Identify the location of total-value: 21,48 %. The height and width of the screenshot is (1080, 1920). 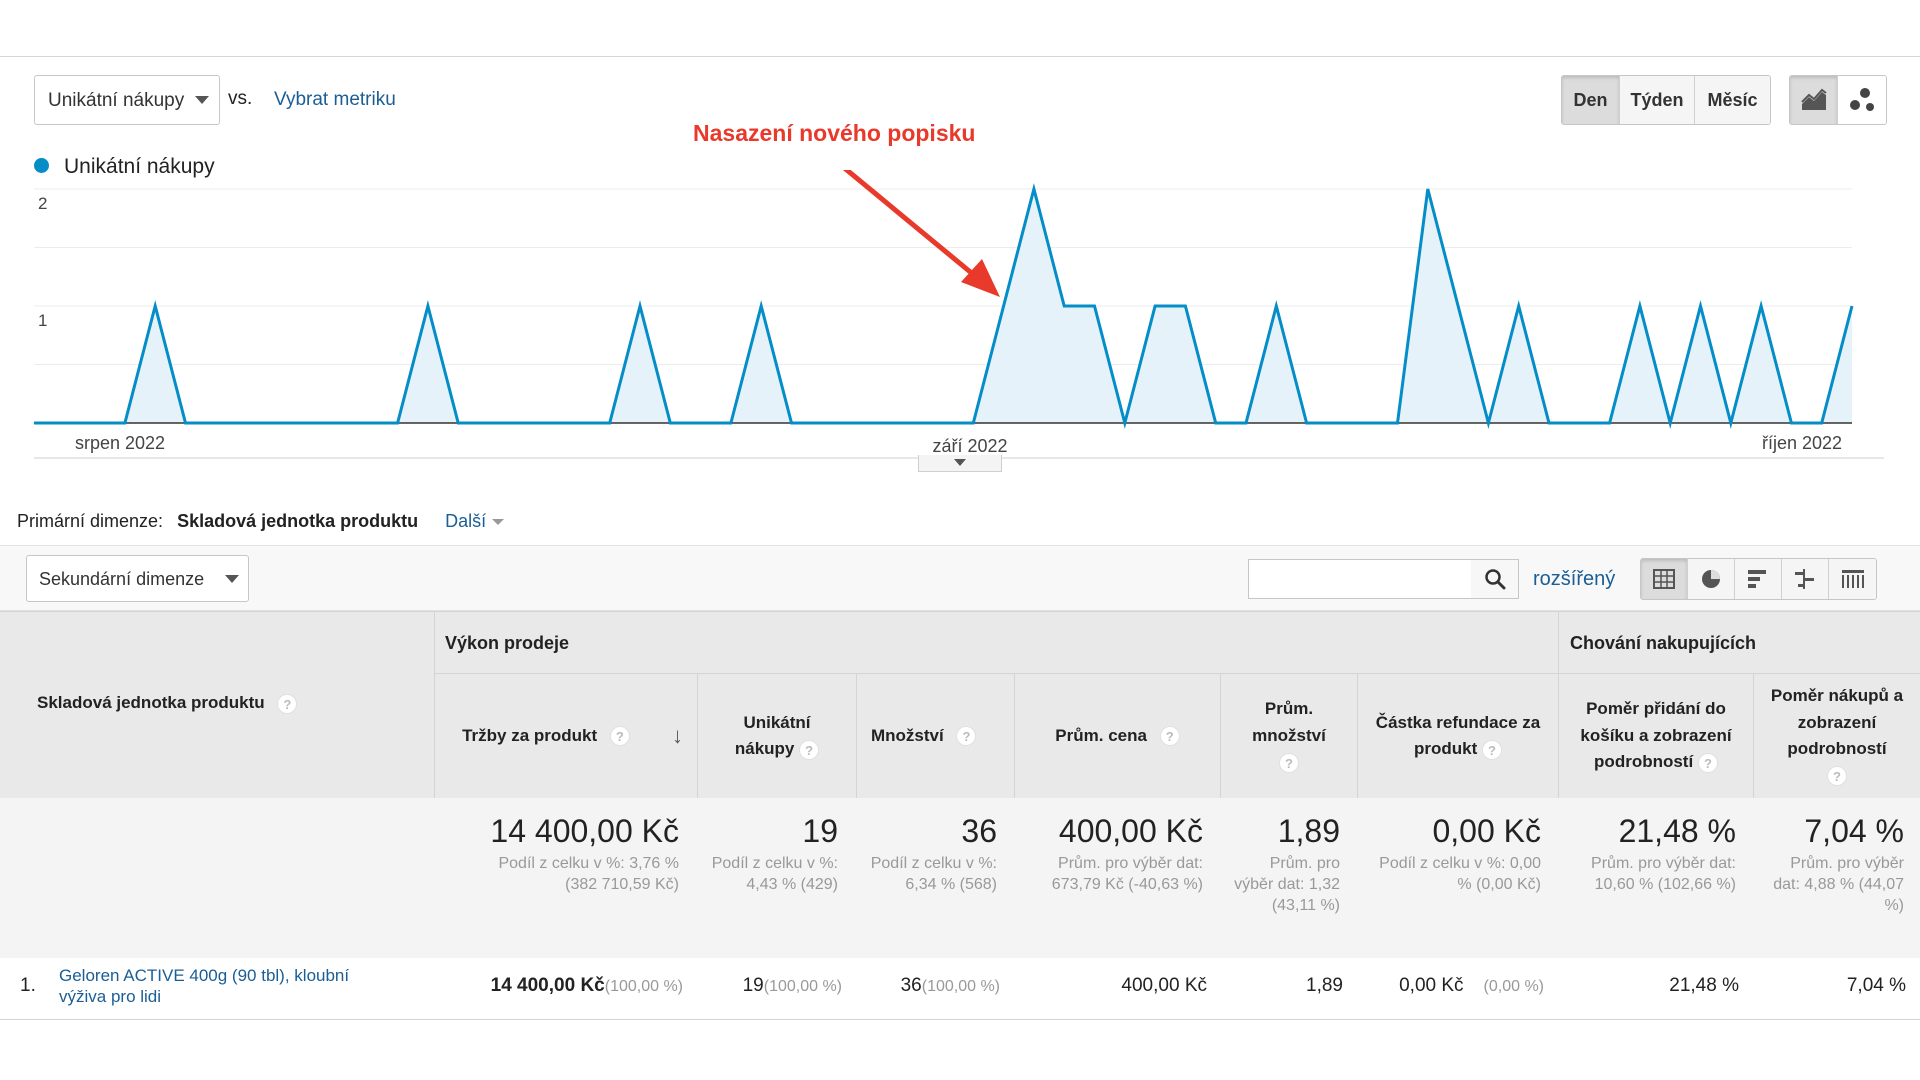
(1677, 831).